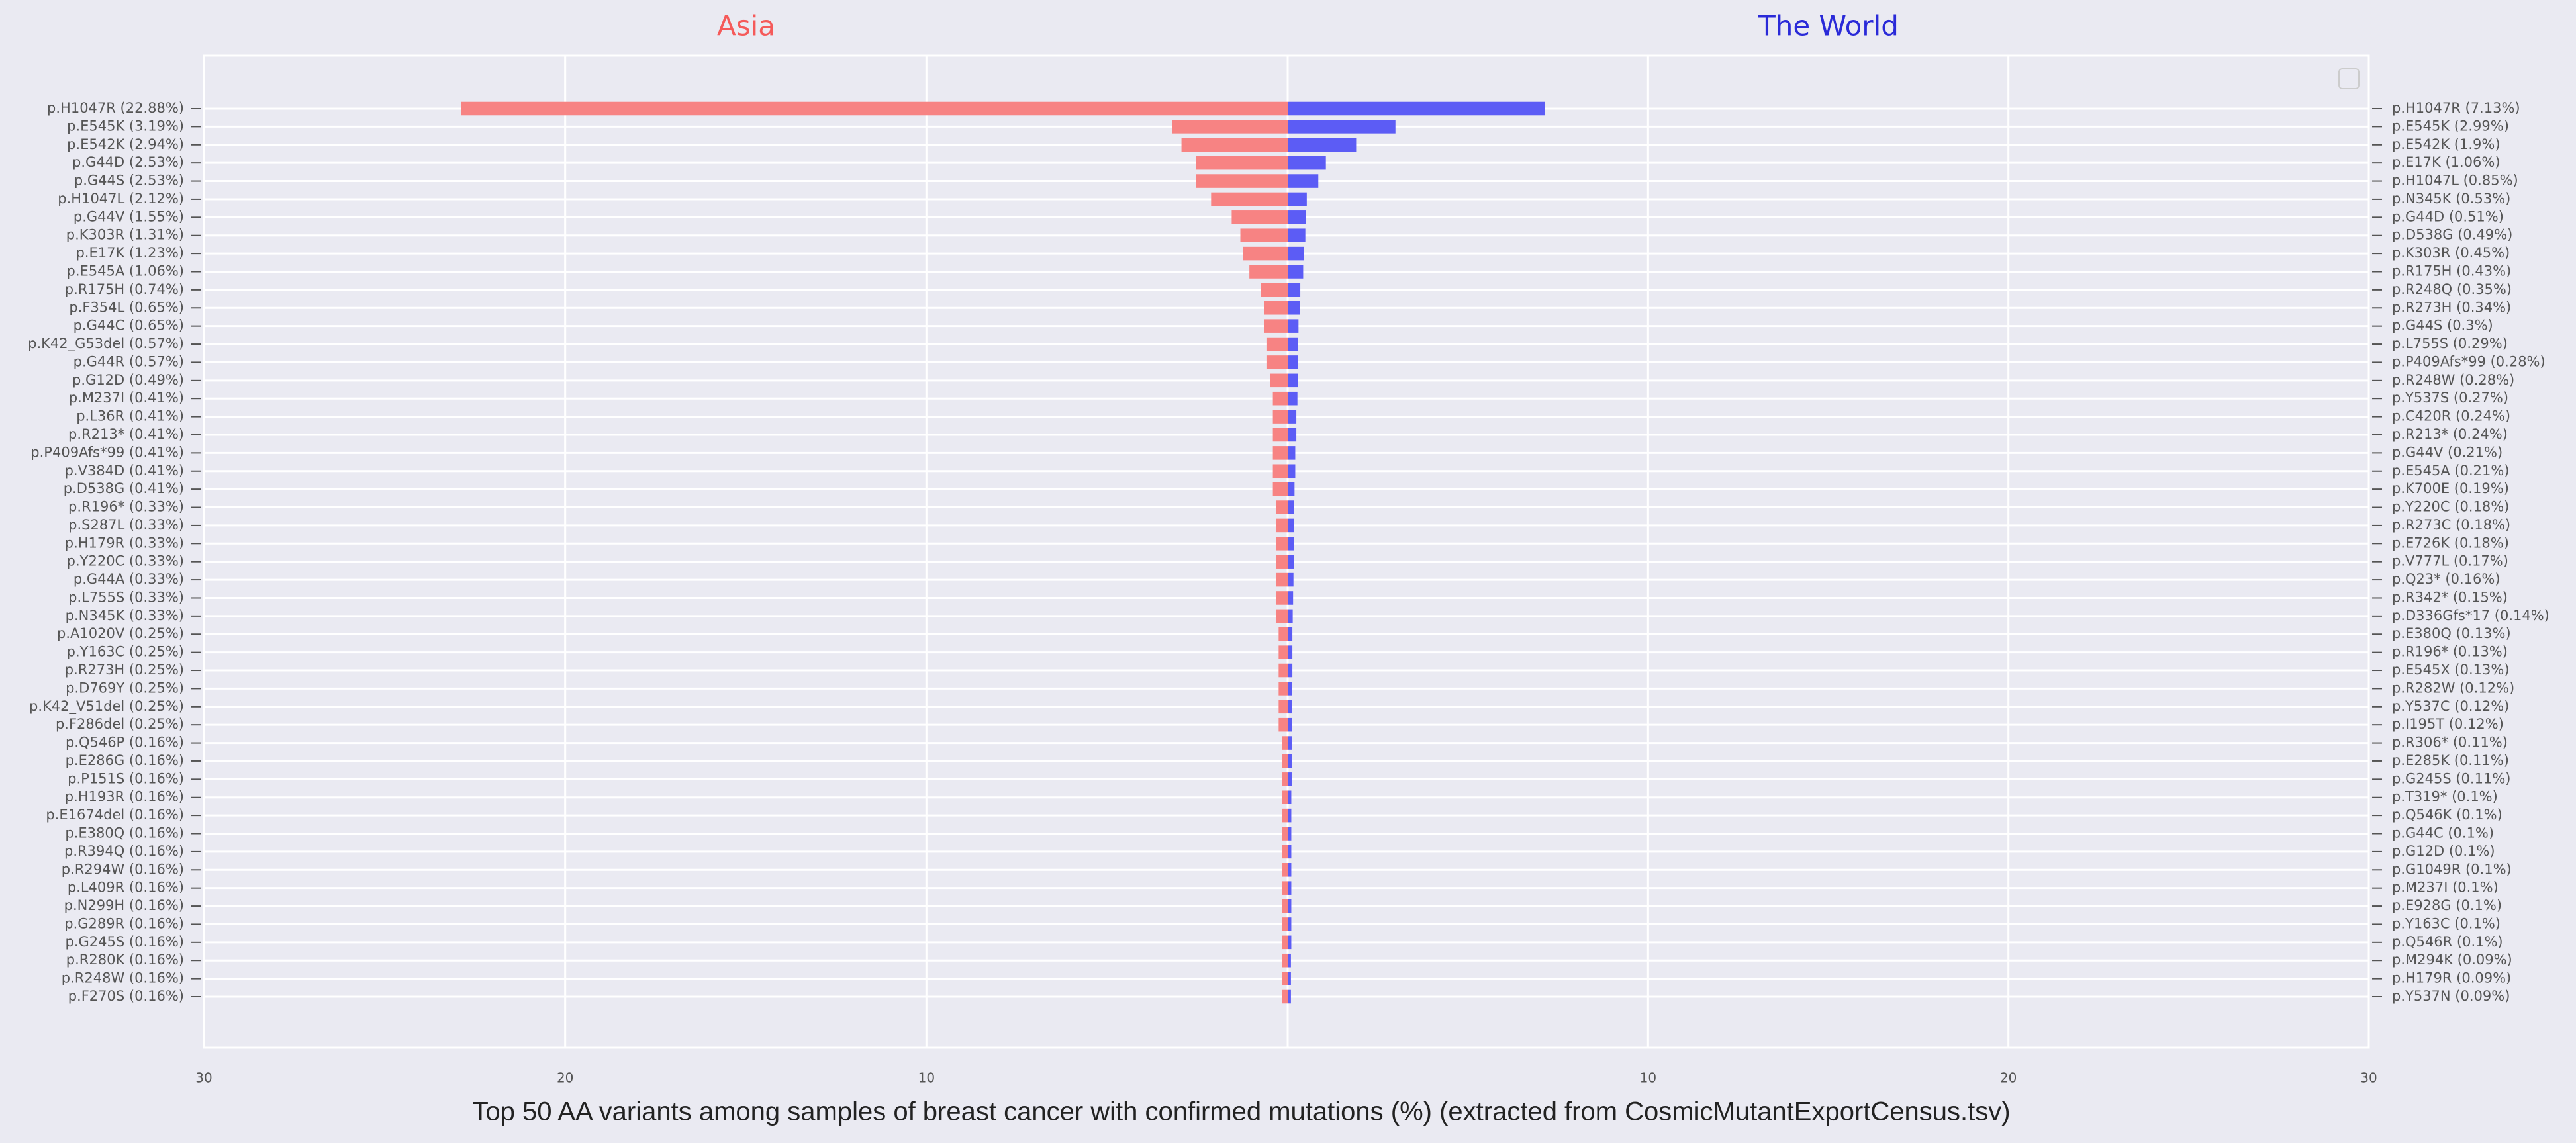  I want to click on y-tick-label: p.V777L (0.17%), so click(2450, 561).